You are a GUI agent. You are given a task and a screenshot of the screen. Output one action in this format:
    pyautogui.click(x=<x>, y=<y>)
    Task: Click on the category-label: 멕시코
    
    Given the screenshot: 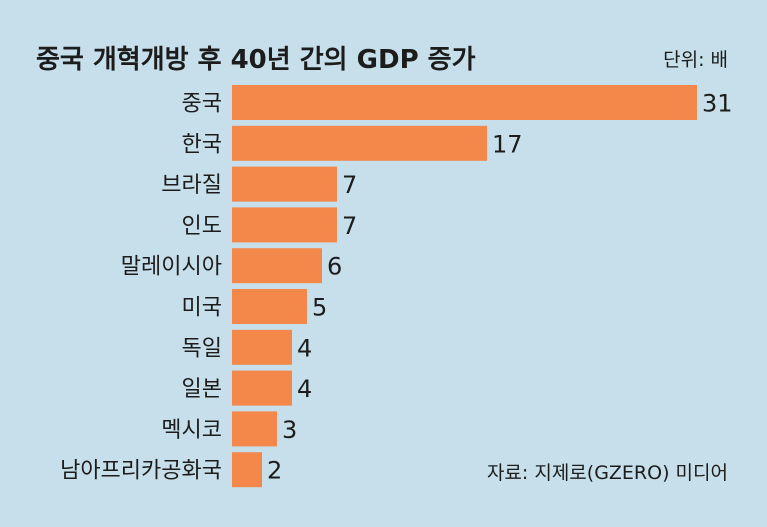 What is the action you would take?
    pyautogui.click(x=191, y=430)
    